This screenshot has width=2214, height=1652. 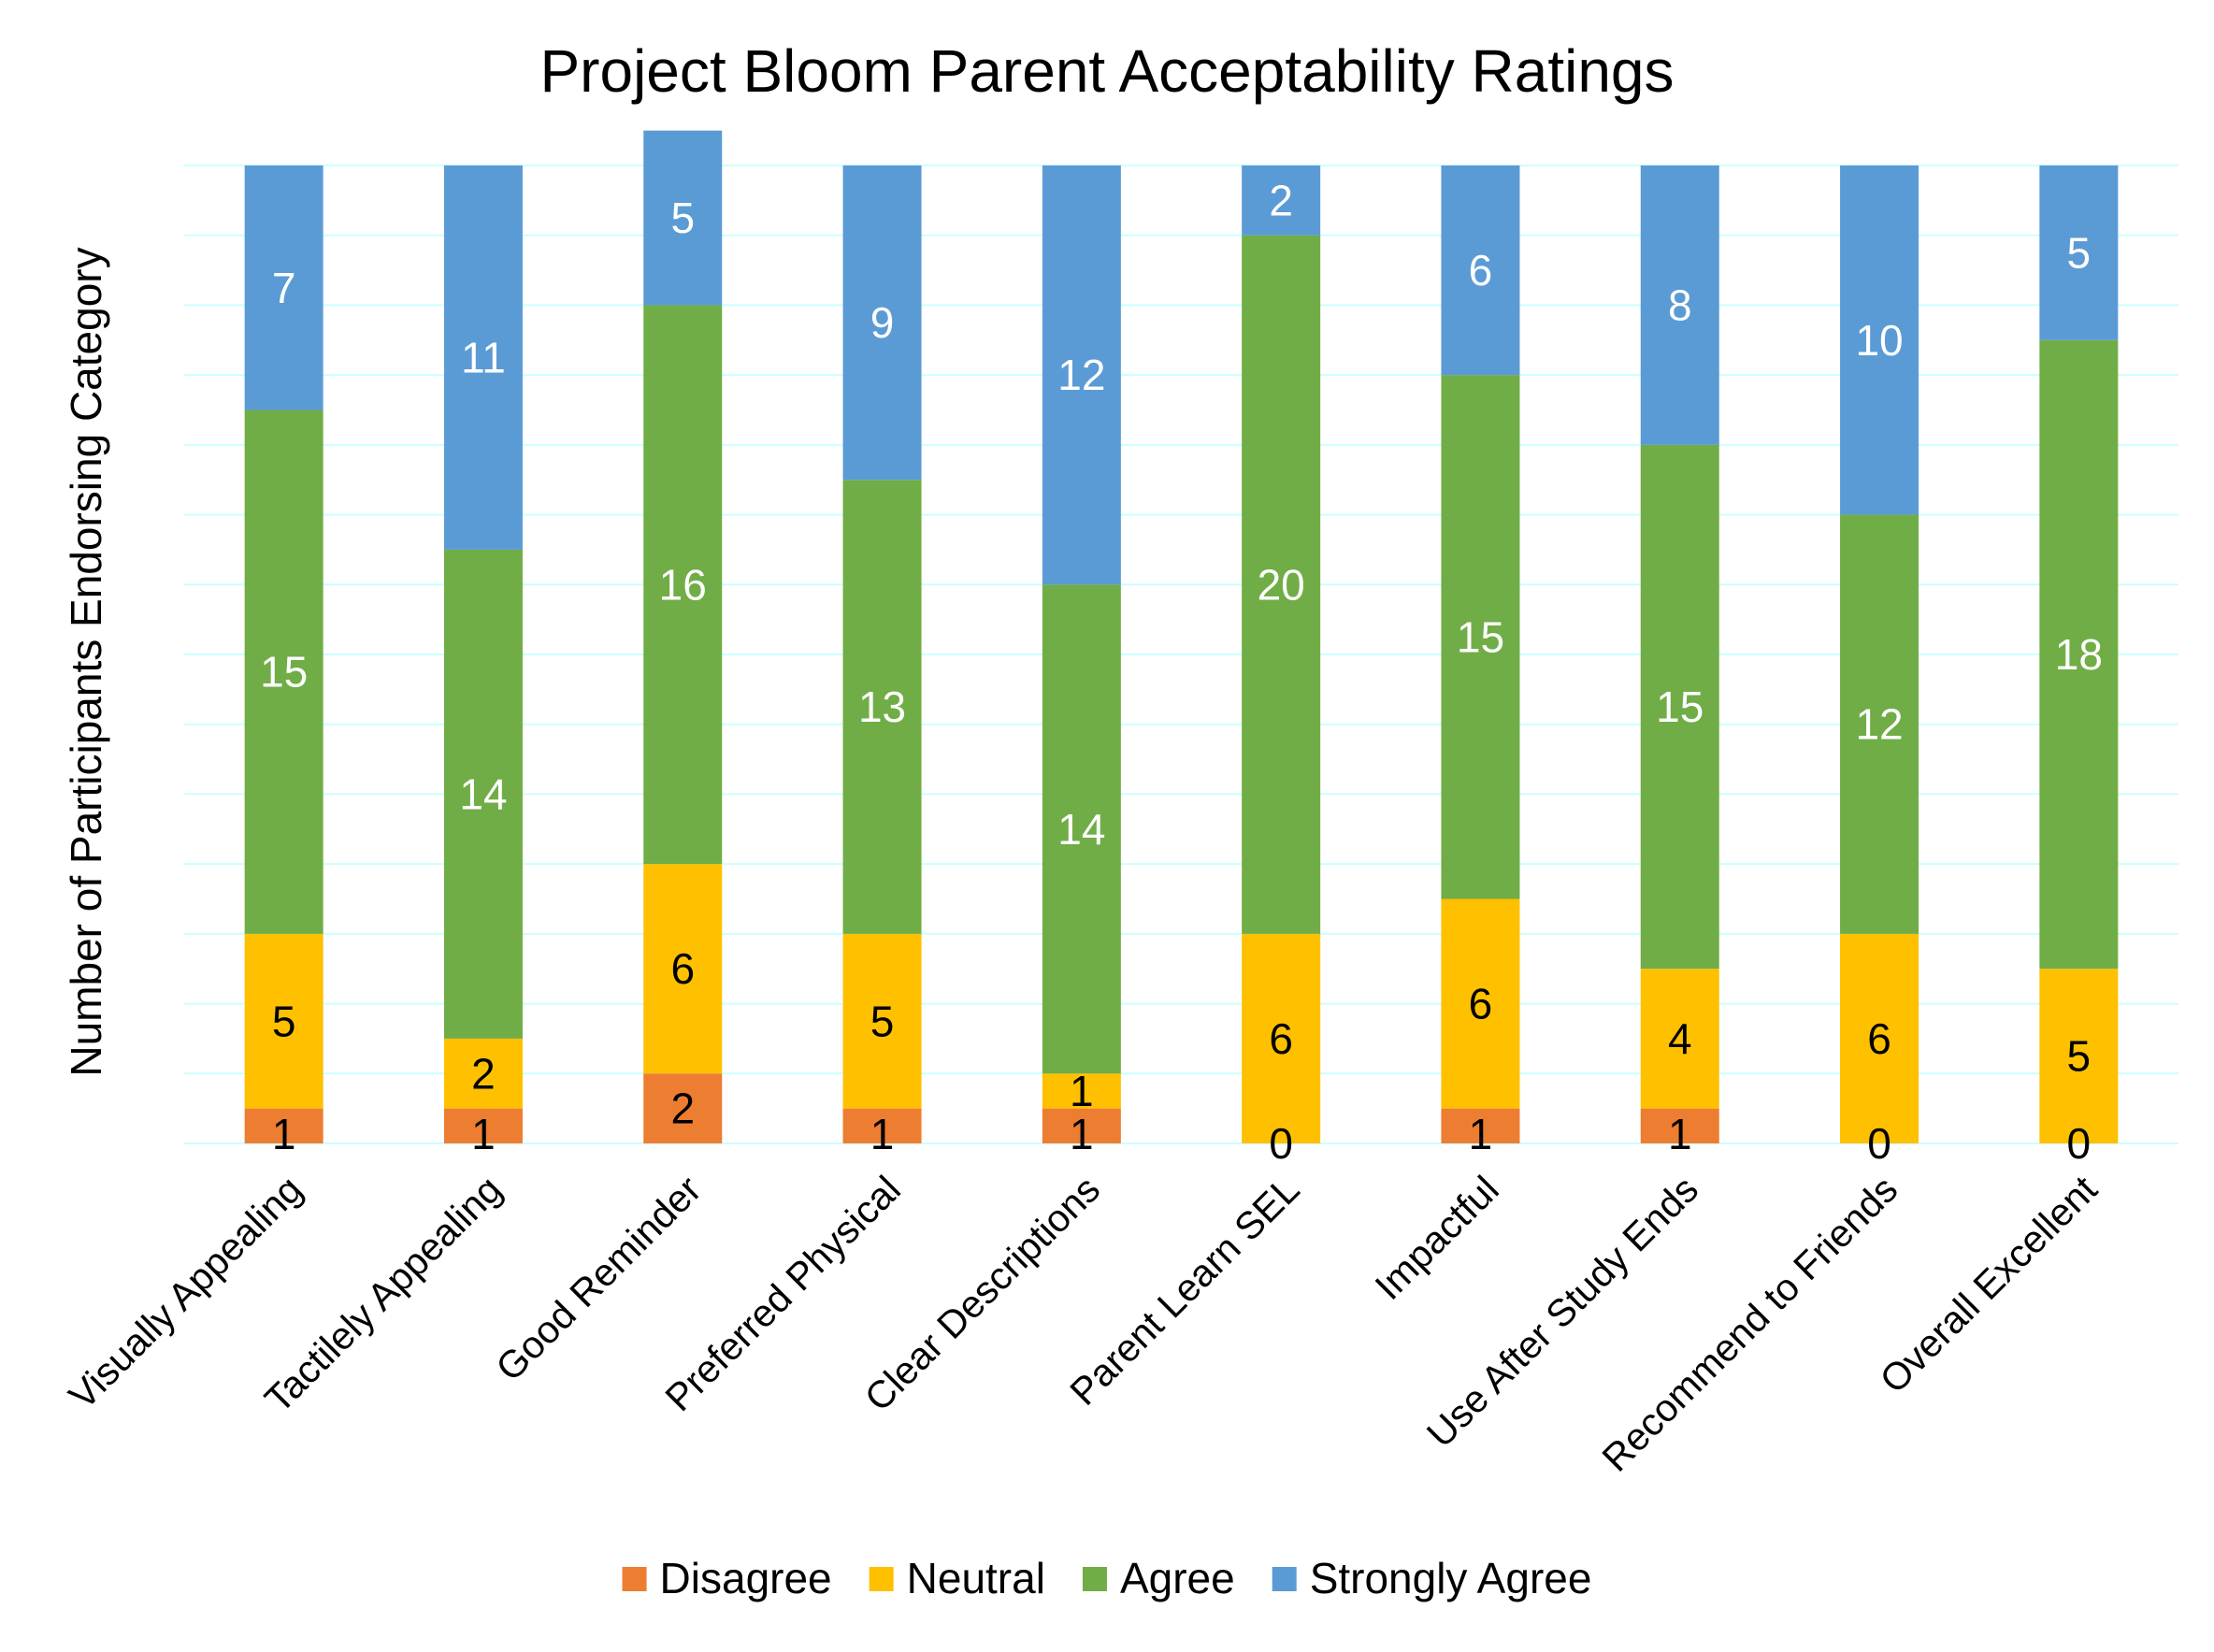 I want to click on legend-label: Neutral, so click(x=976, y=1578).